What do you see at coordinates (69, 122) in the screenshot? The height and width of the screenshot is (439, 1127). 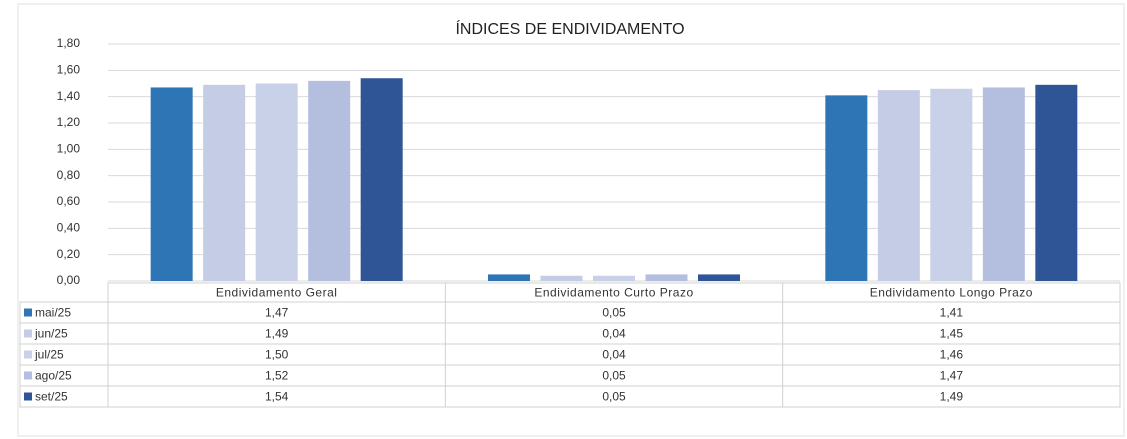 I see `y-tick-label: 1,20` at bounding box center [69, 122].